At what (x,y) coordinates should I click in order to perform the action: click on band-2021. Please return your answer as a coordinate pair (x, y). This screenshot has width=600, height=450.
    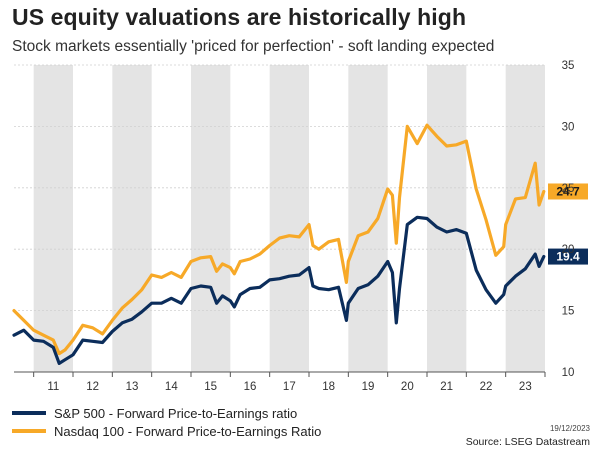
    Looking at the image, I should click on (447, 218).